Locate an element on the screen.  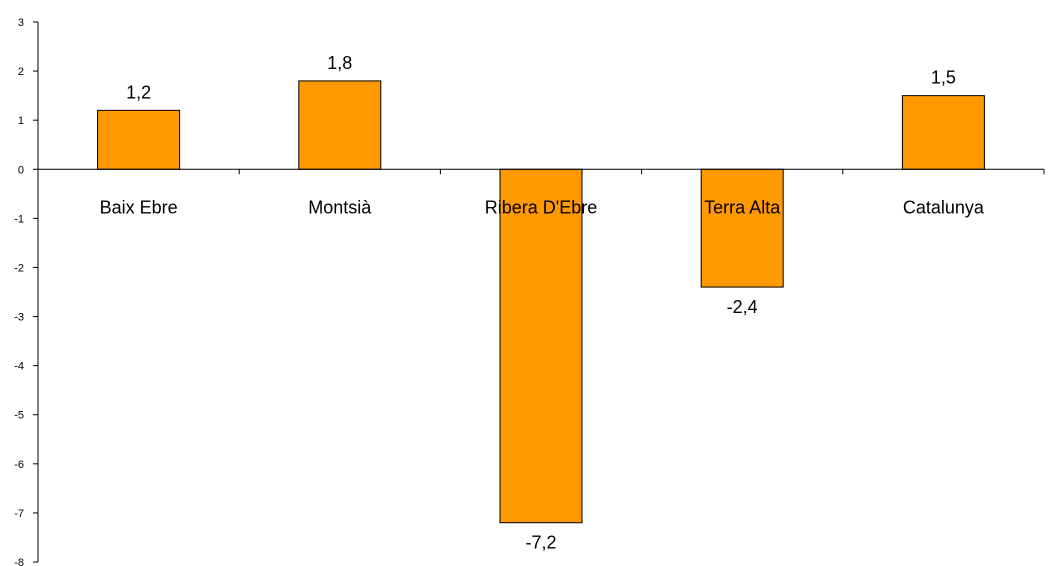
y-tick-label: -7 is located at coordinates (19, 514).